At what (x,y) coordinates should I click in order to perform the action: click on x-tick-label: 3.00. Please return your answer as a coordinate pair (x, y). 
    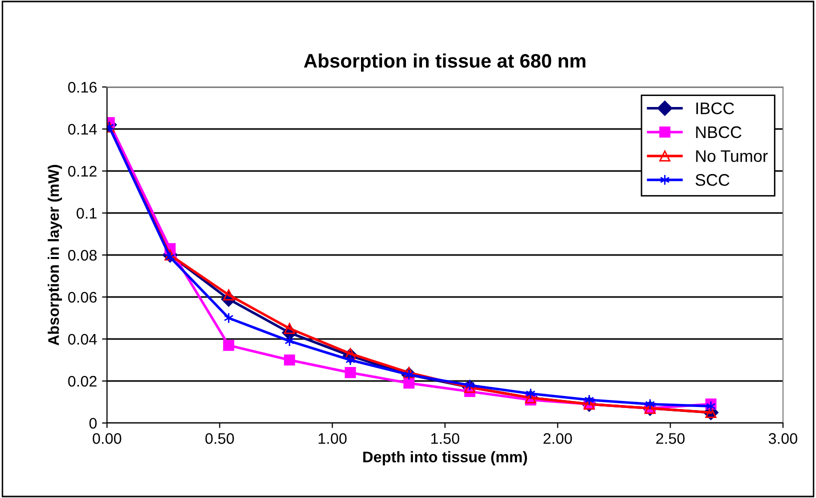
    Looking at the image, I should click on (783, 438).